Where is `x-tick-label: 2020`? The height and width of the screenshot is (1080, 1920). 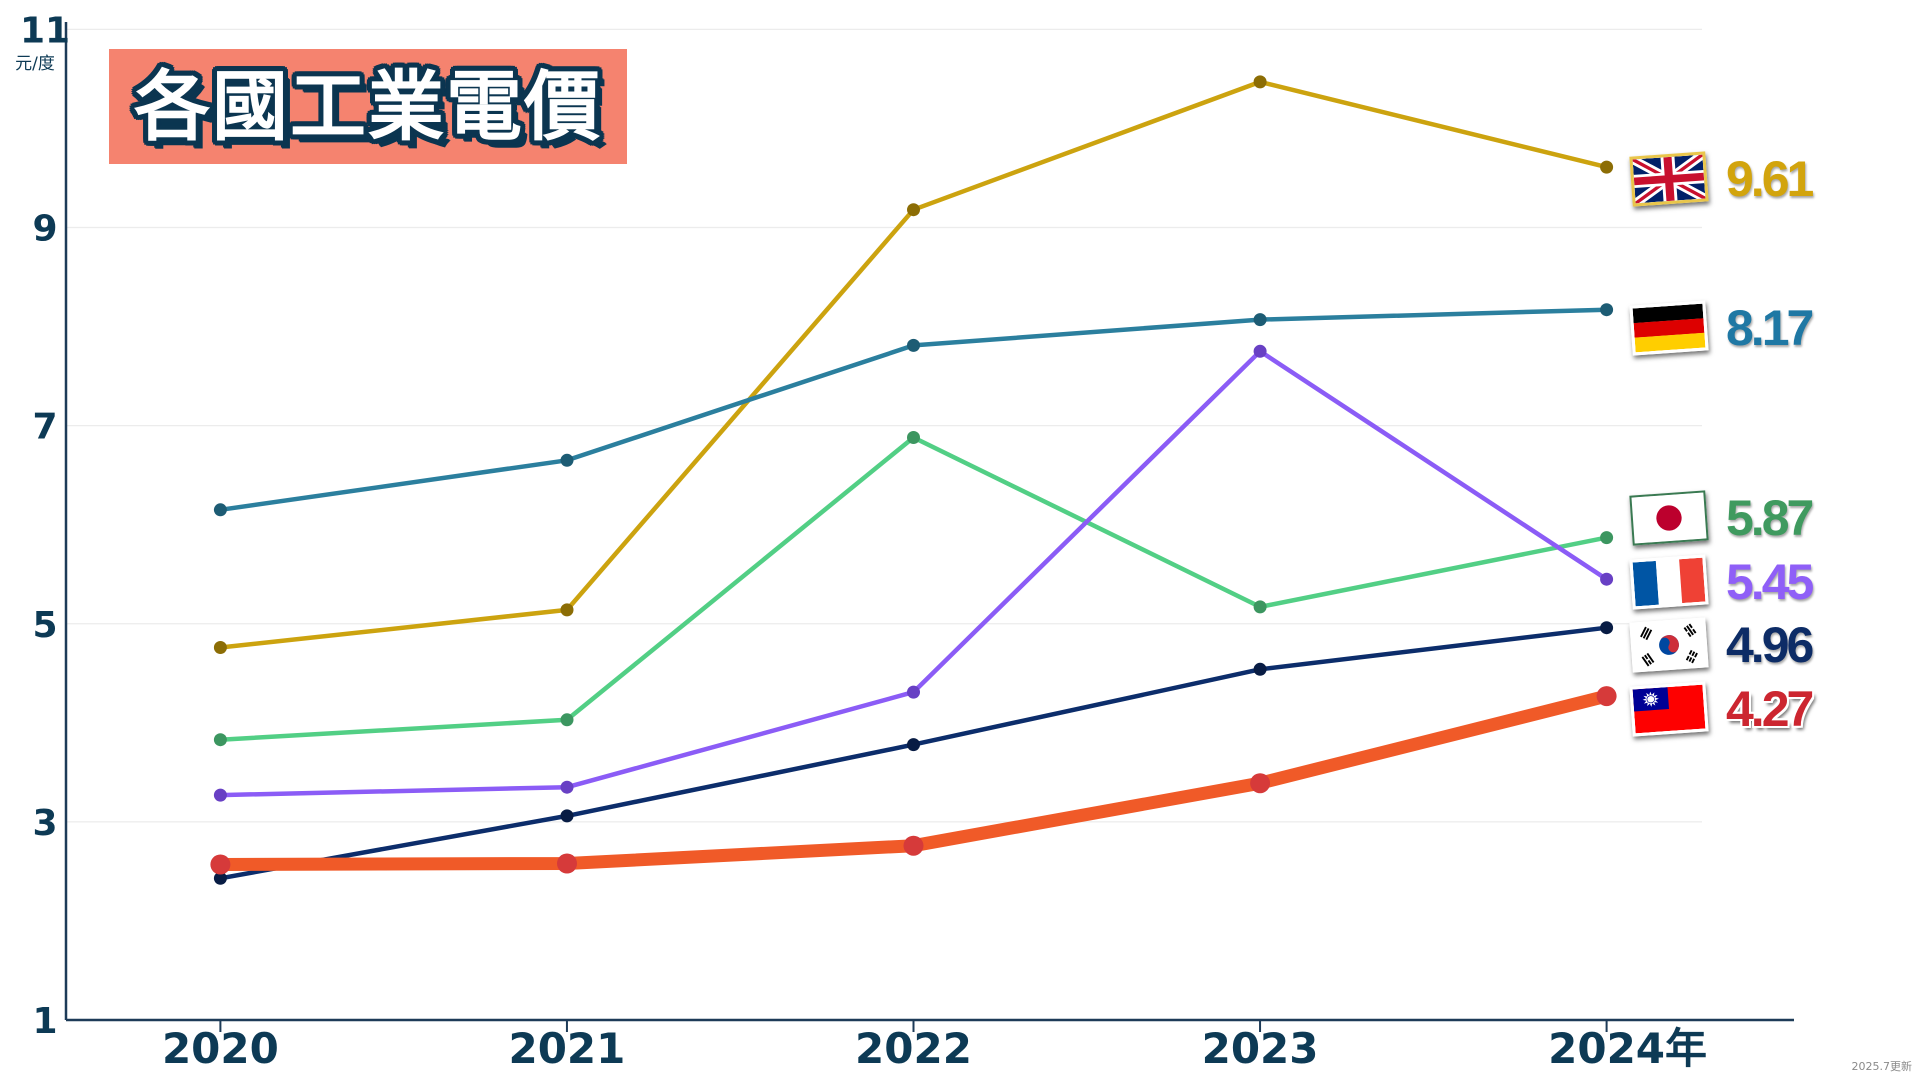
x-tick-label: 2020 is located at coordinates (220, 1048).